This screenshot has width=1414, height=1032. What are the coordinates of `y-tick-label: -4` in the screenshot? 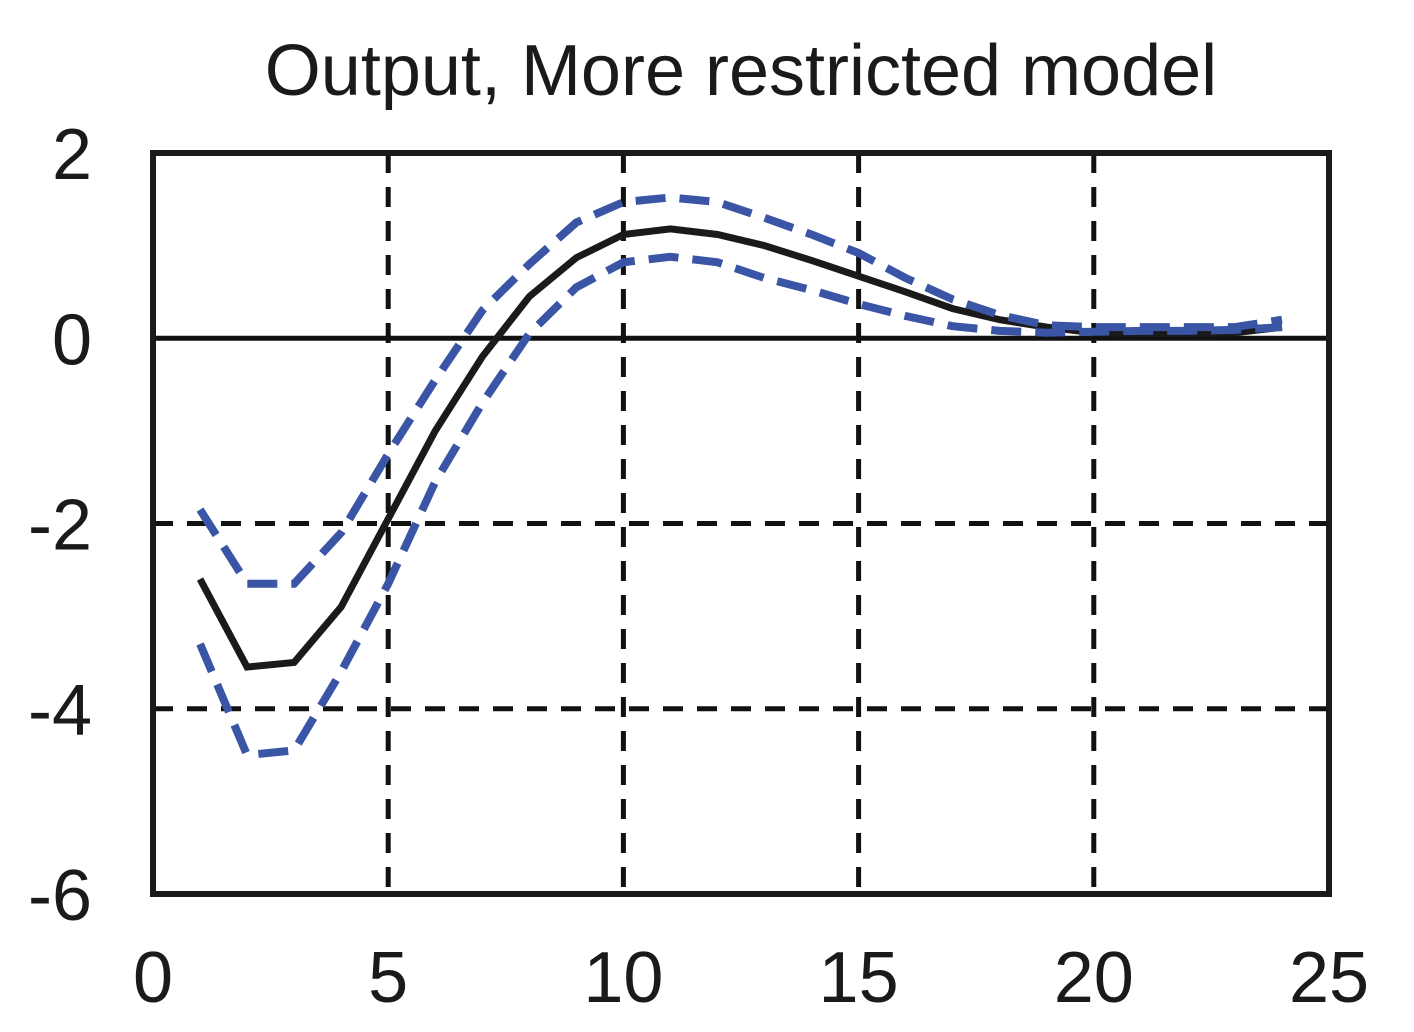 It's located at (60, 711).